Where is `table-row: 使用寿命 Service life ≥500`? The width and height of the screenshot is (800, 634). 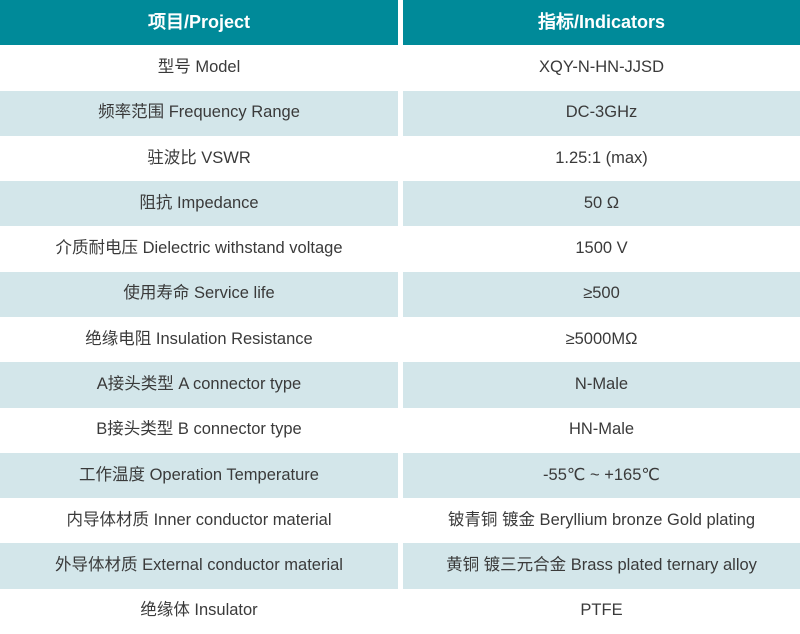 table-row: 使用寿命 Service life ≥500 is located at coordinates (400, 294).